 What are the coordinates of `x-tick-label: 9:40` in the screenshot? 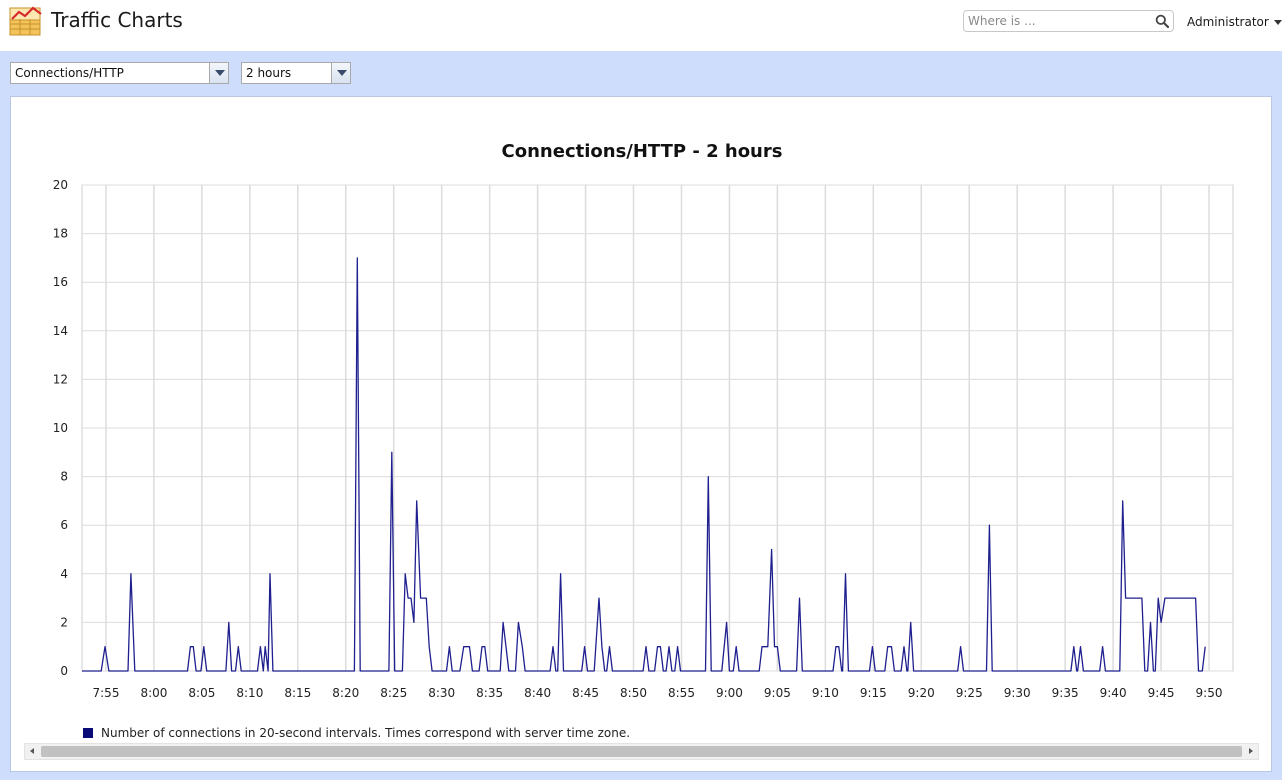 It's located at (1113, 693).